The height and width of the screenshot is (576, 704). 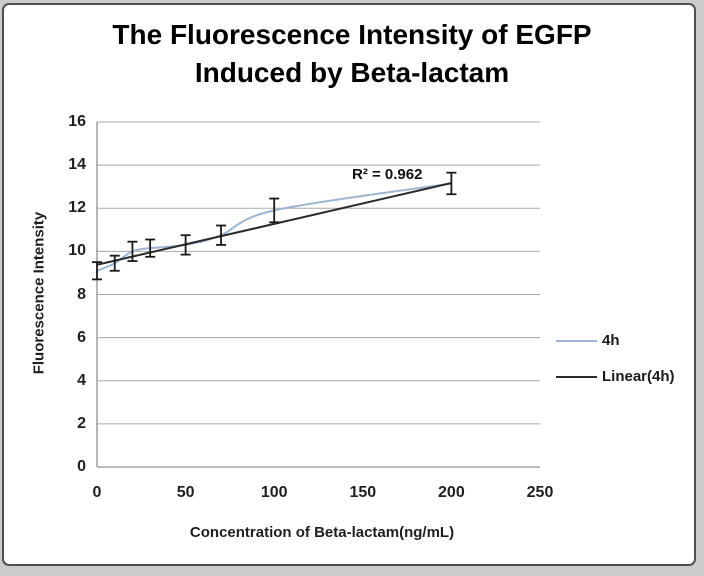 I want to click on y-tick-label: 6, so click(x=81, y=337).